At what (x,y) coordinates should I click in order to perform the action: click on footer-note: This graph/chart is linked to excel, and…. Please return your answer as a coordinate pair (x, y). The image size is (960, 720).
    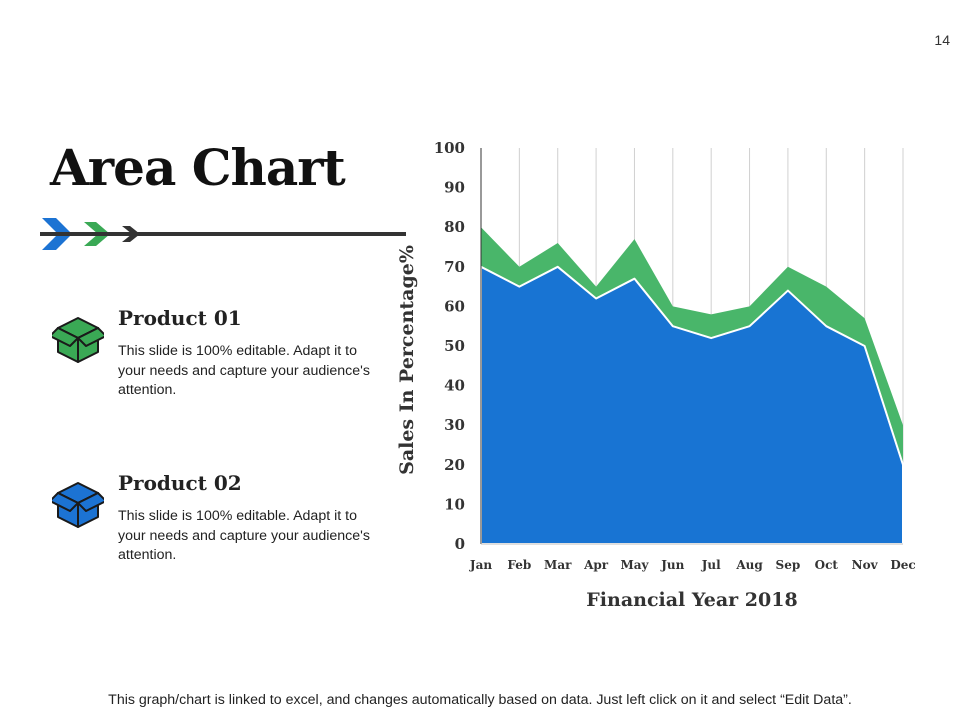
    Looking at the image, I should click on (480, 700).